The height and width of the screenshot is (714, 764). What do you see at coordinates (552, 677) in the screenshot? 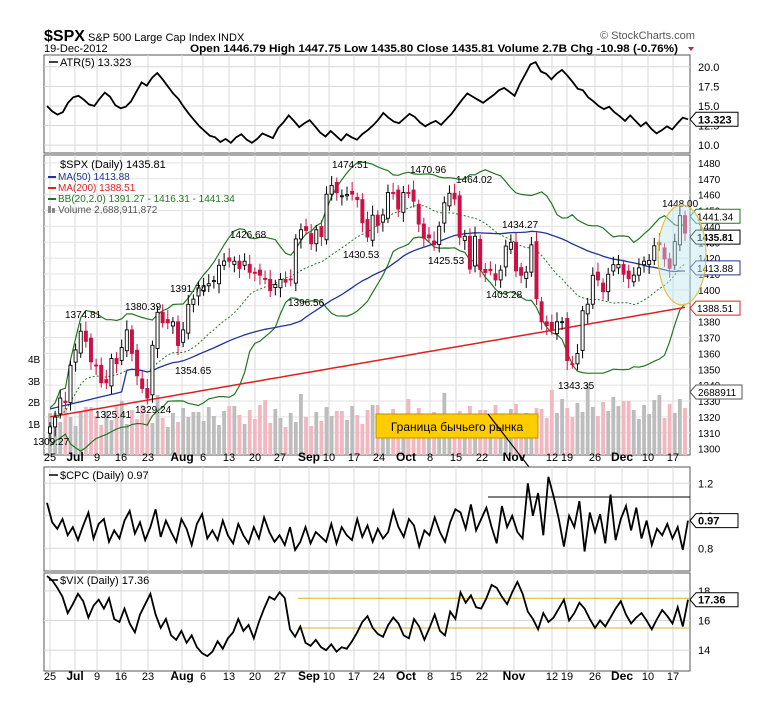
I see `x-tick-label: 12` at bounding box center [552, 677].